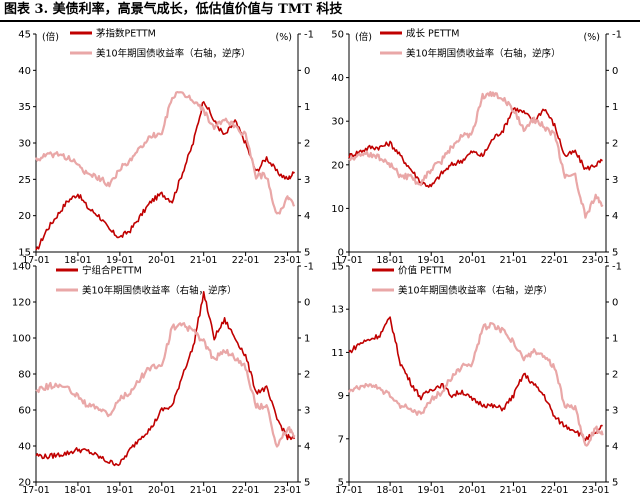  I want to click on left-tick-label: 7, so click(341, 439).